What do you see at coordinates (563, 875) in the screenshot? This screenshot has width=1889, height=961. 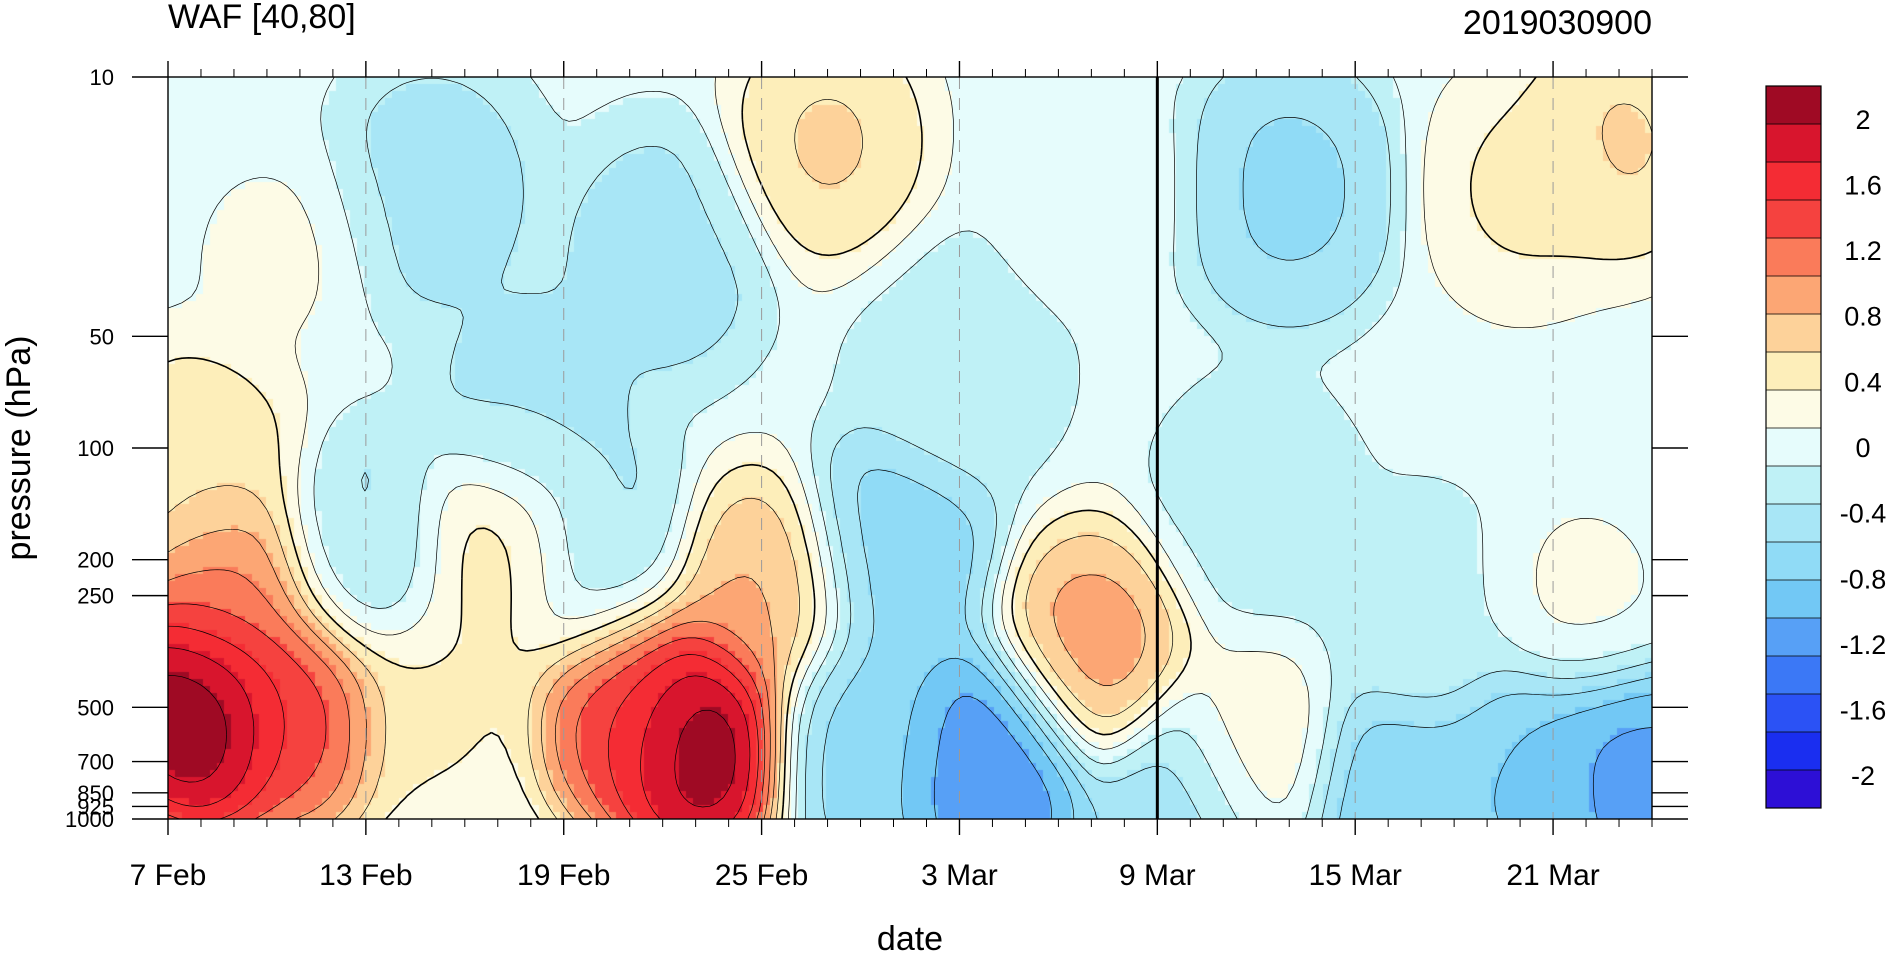 I see `x-tick-label: 19 Feb` at bounding box center [563, 875].